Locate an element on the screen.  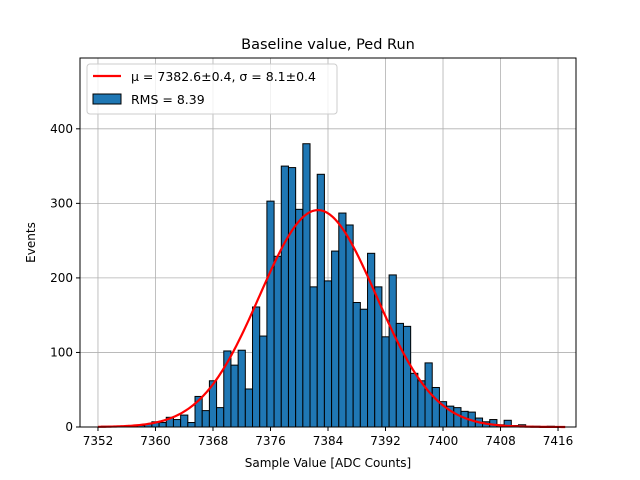
chart-title: Baseline value, Ped Run is located at coordinates (328, 45).